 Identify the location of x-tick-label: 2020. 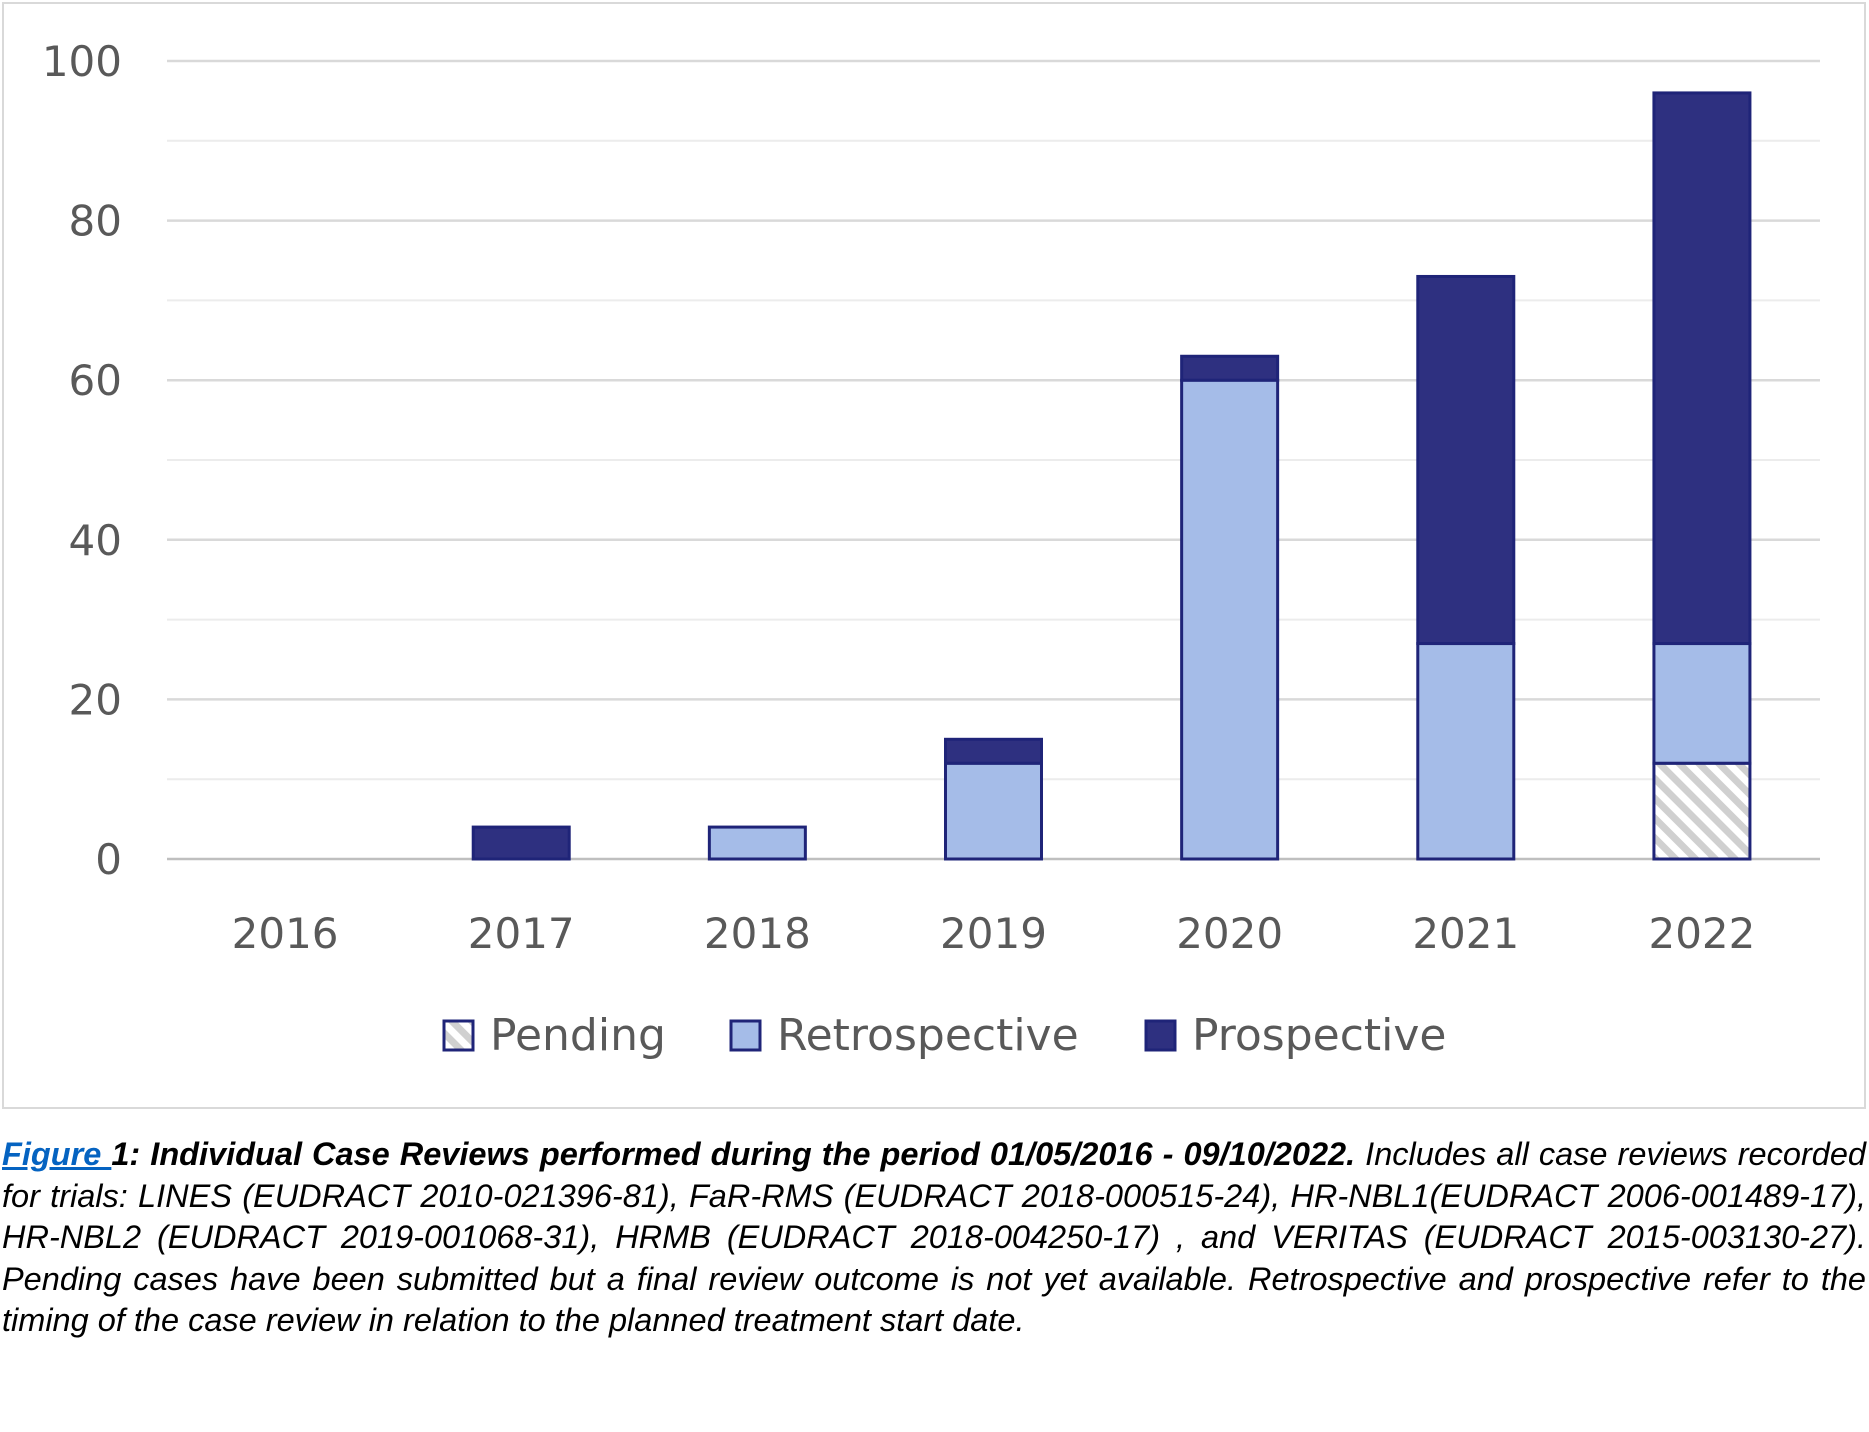
(1229, 933).